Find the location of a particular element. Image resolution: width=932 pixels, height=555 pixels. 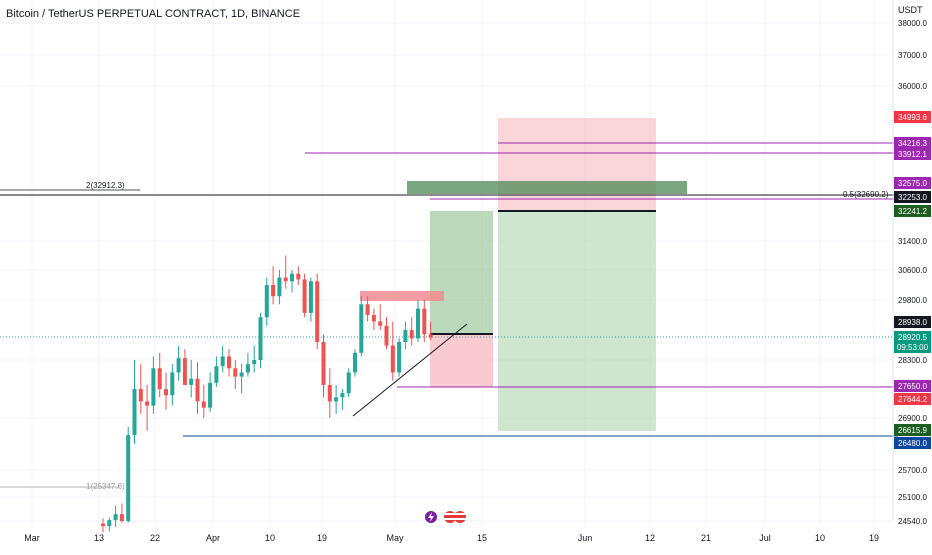

price-label: 26615.9 is located at coordinates (912, 430).